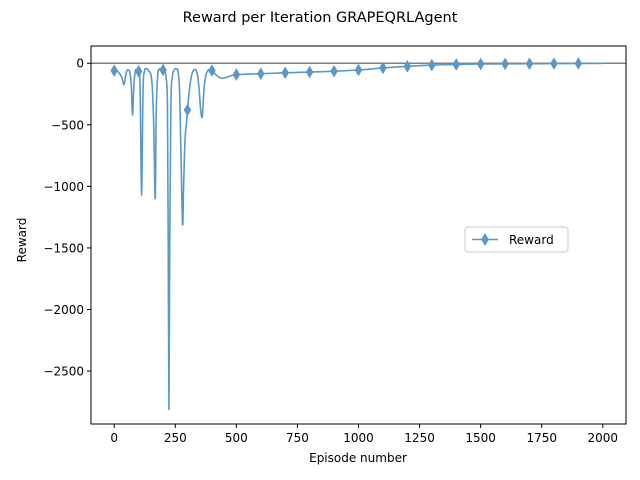 The height and width of the screenshot is (480, 640). I want to click on legend-marker-swatch, so click(485, 239).